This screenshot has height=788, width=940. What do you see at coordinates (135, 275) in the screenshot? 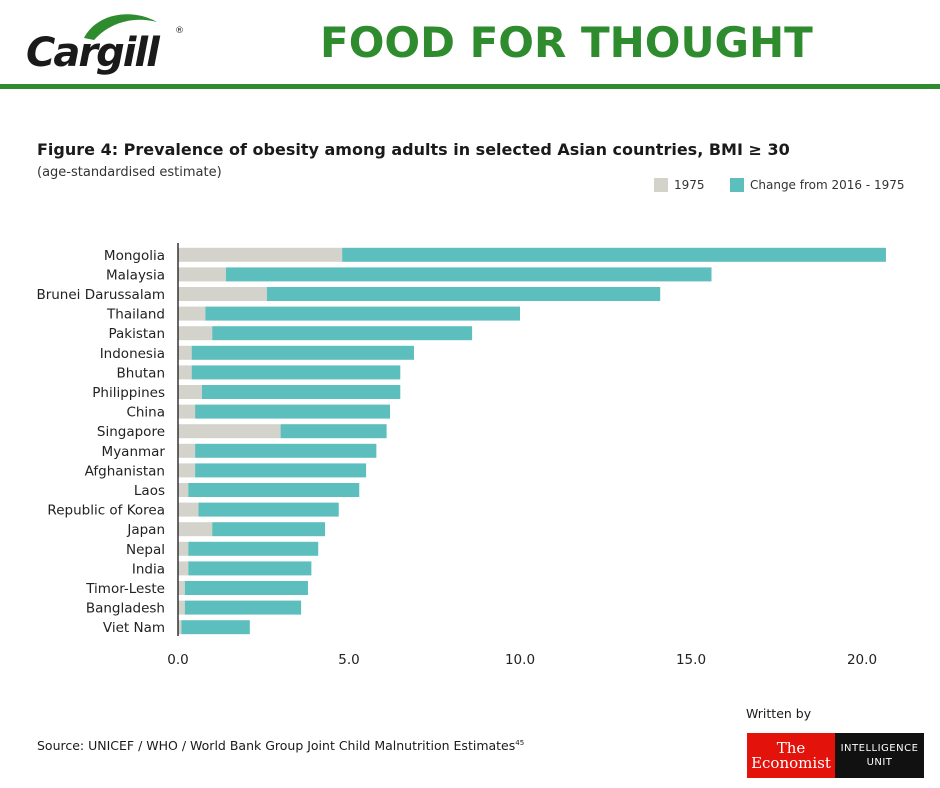
I see `category-label-1: Malaysia` at bounding box center [135, 275].